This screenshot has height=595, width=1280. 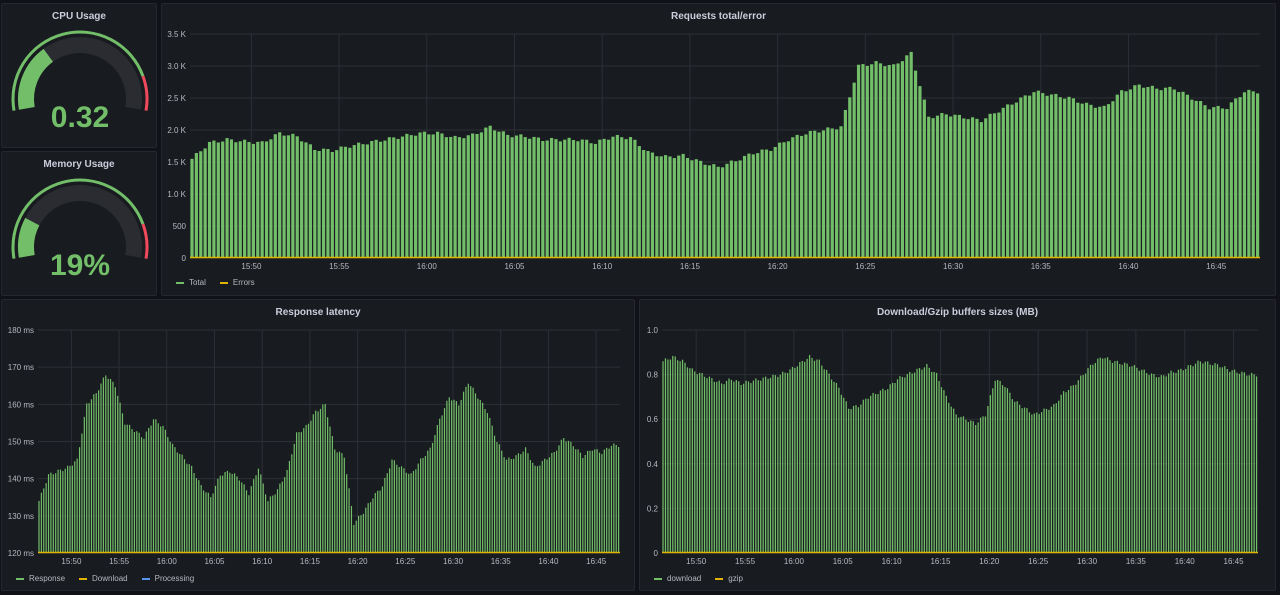 What do you see at coordinates (677, 578) in the screenshot?
I see `buffers-legend-download: download` at bounding box center [677, 578].